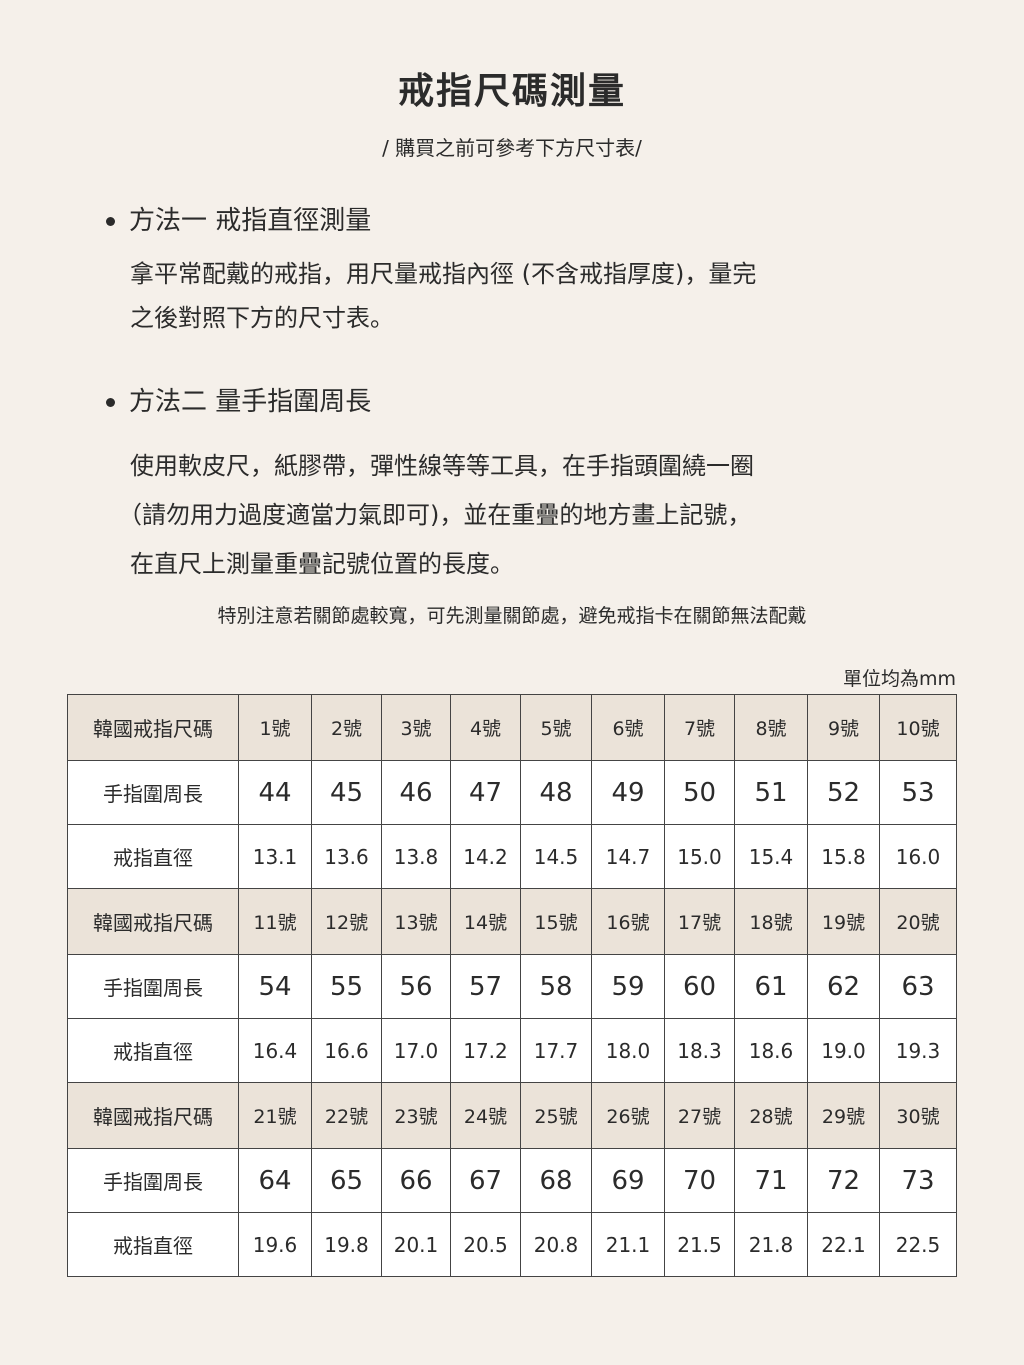 The height and width of the screenshot is (1365, 1024). Describe the element at coordinates (699, 1244) in the screenshot. I see `diameter-cell: 21.5` at that location.